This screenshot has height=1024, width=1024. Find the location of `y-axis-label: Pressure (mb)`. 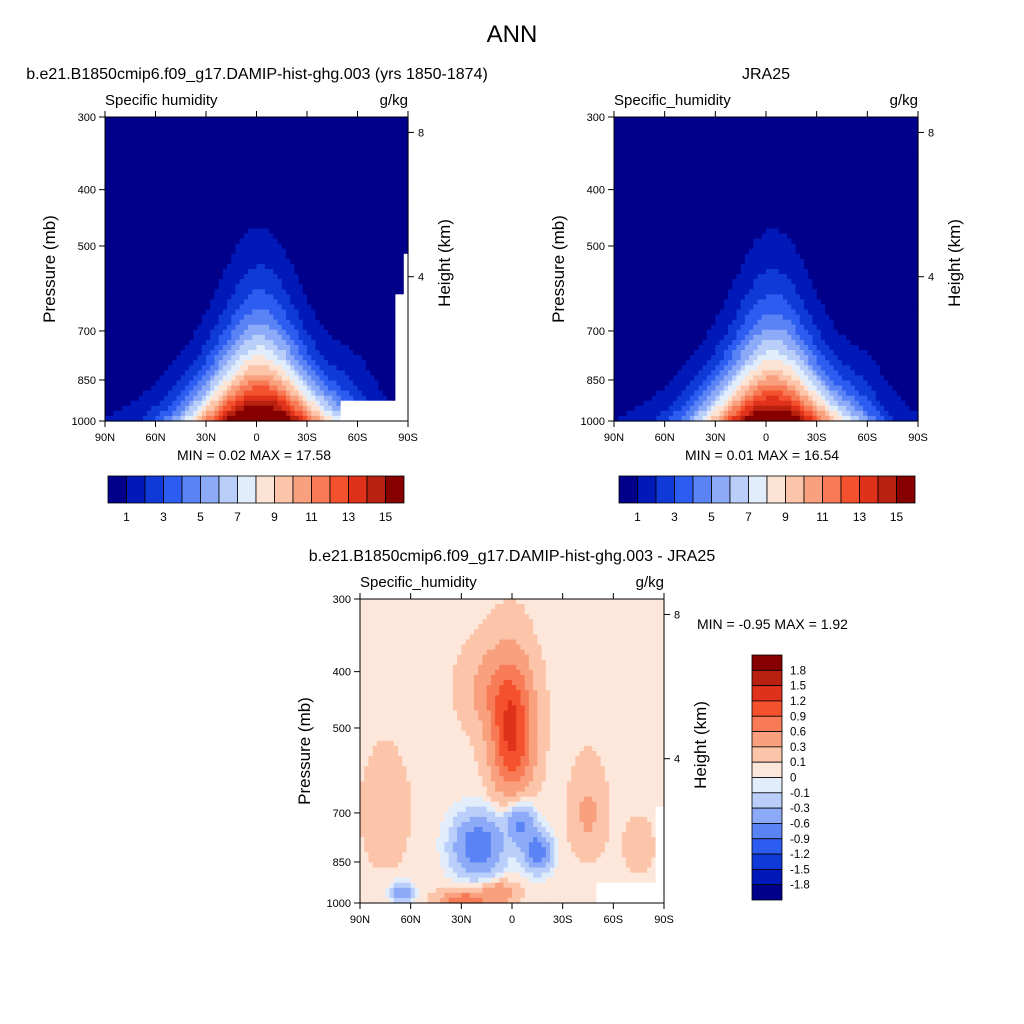

y-axis-label: Pressure (mb) is located at coordinates (49, 269).